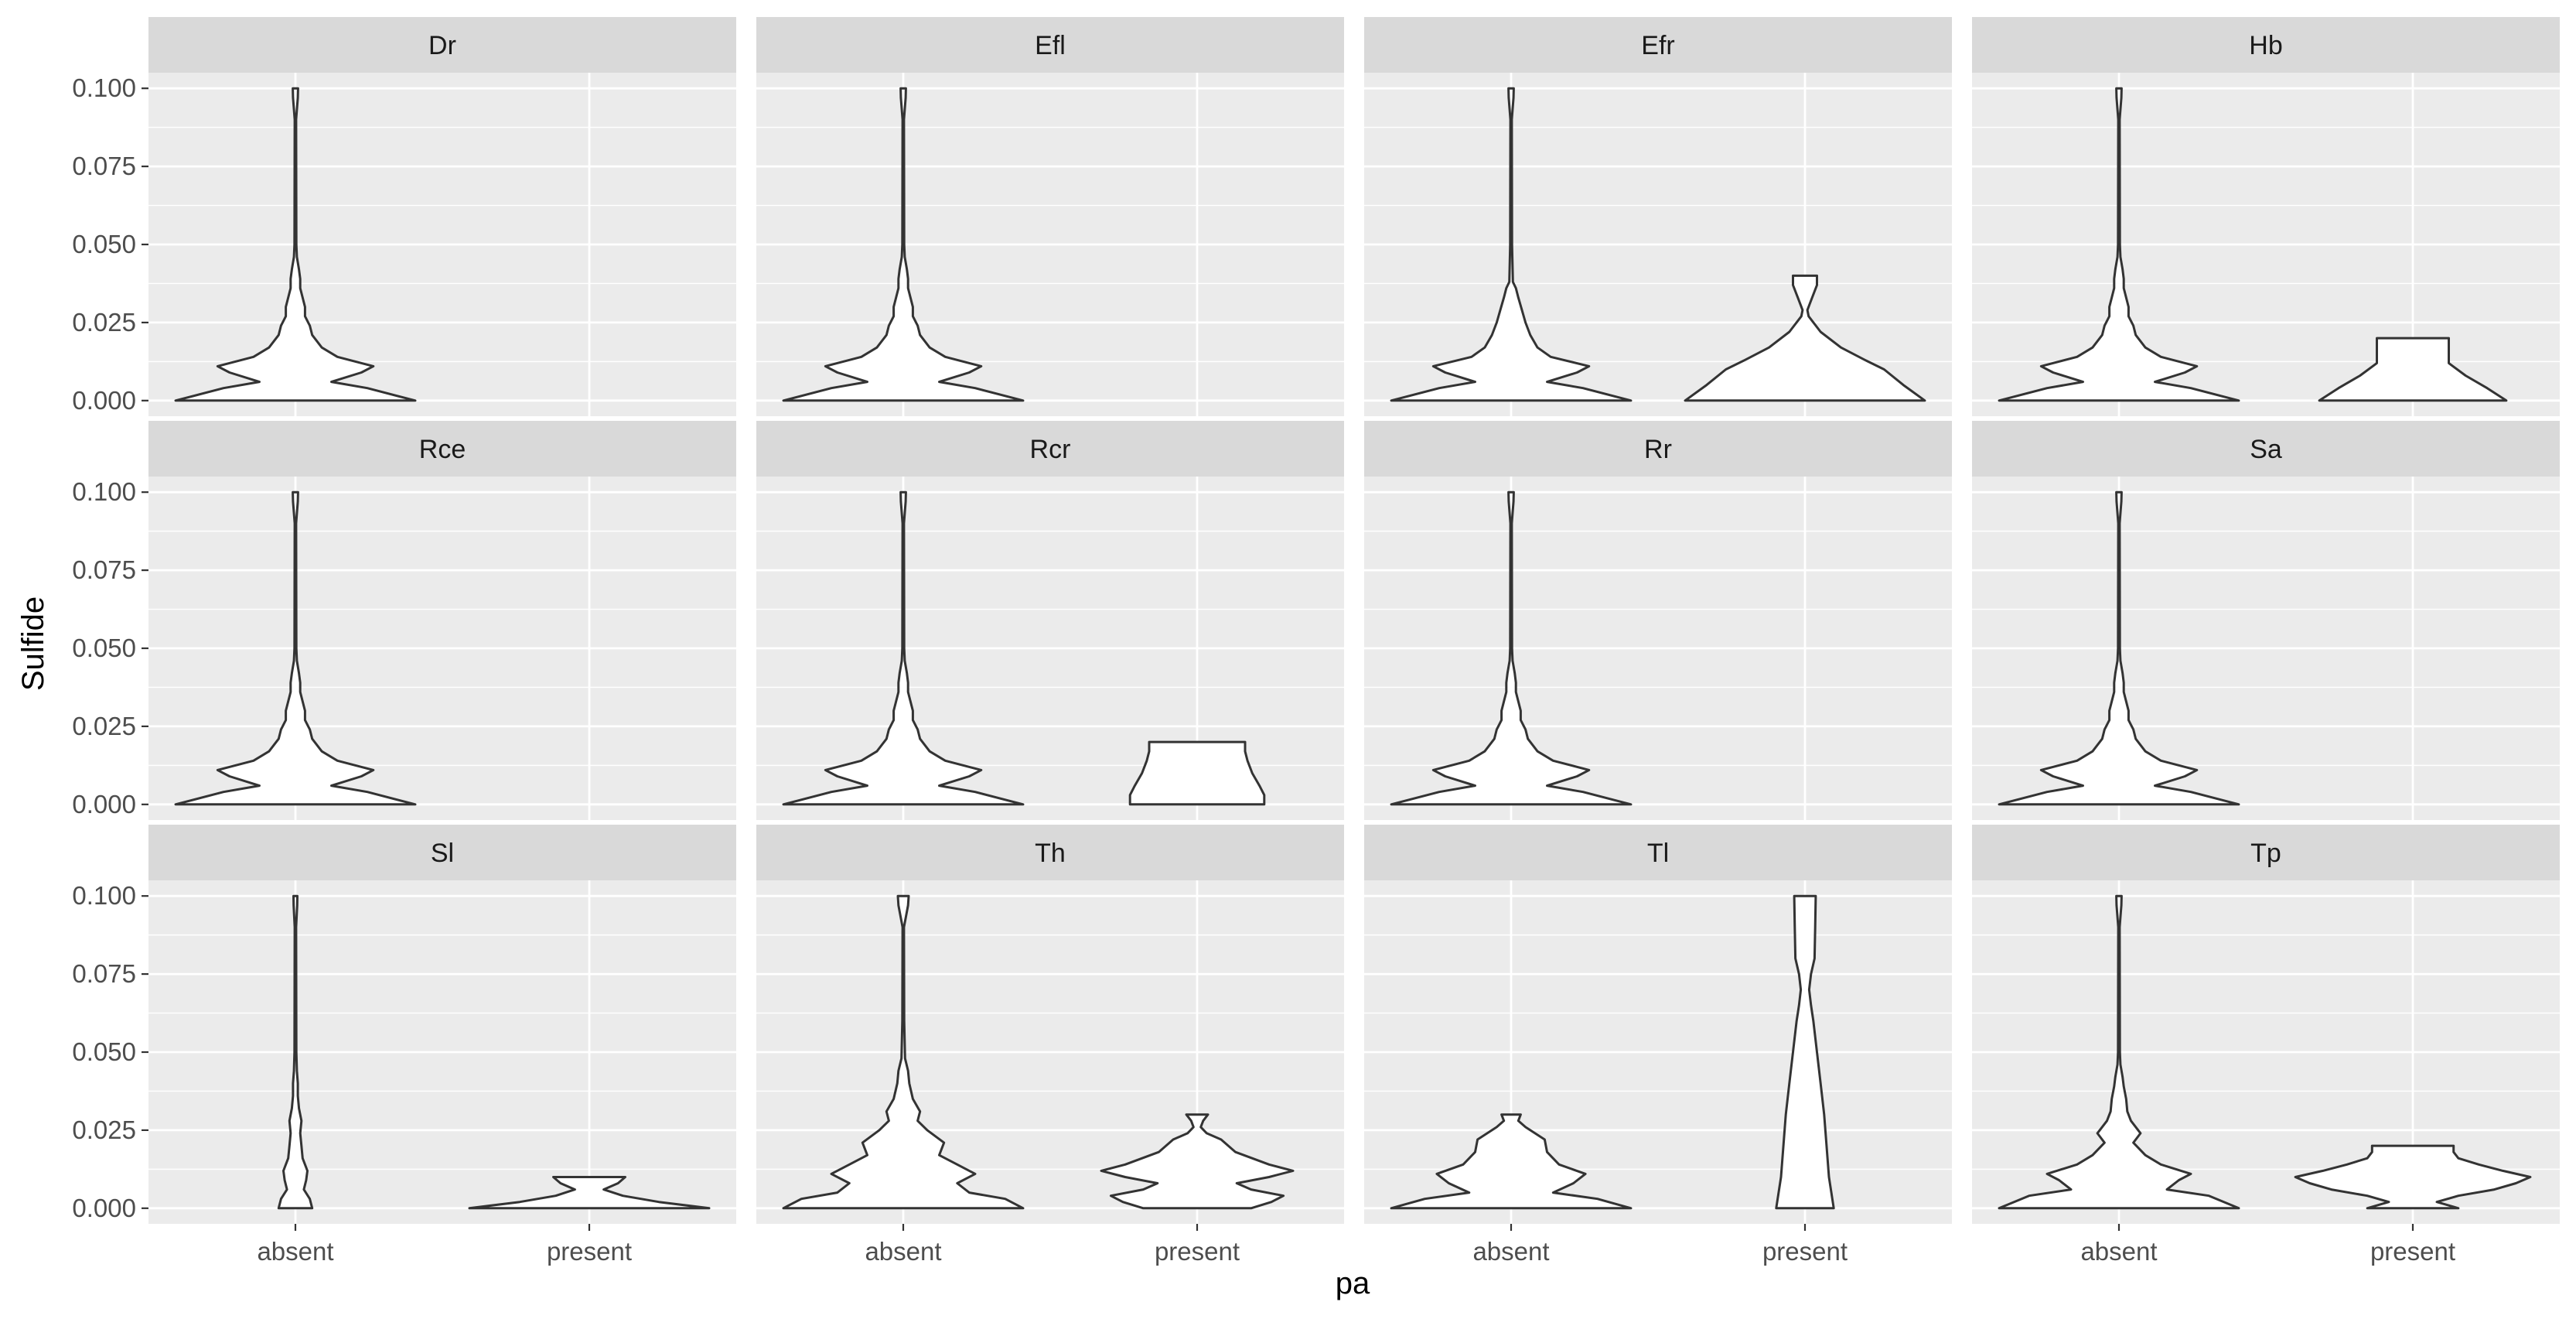 The image size is (2576, 1319). Describe the element at coordinates (2266, 1045) in the screenshot. I see `facet-panel-tp: Tp absent present` at that location.